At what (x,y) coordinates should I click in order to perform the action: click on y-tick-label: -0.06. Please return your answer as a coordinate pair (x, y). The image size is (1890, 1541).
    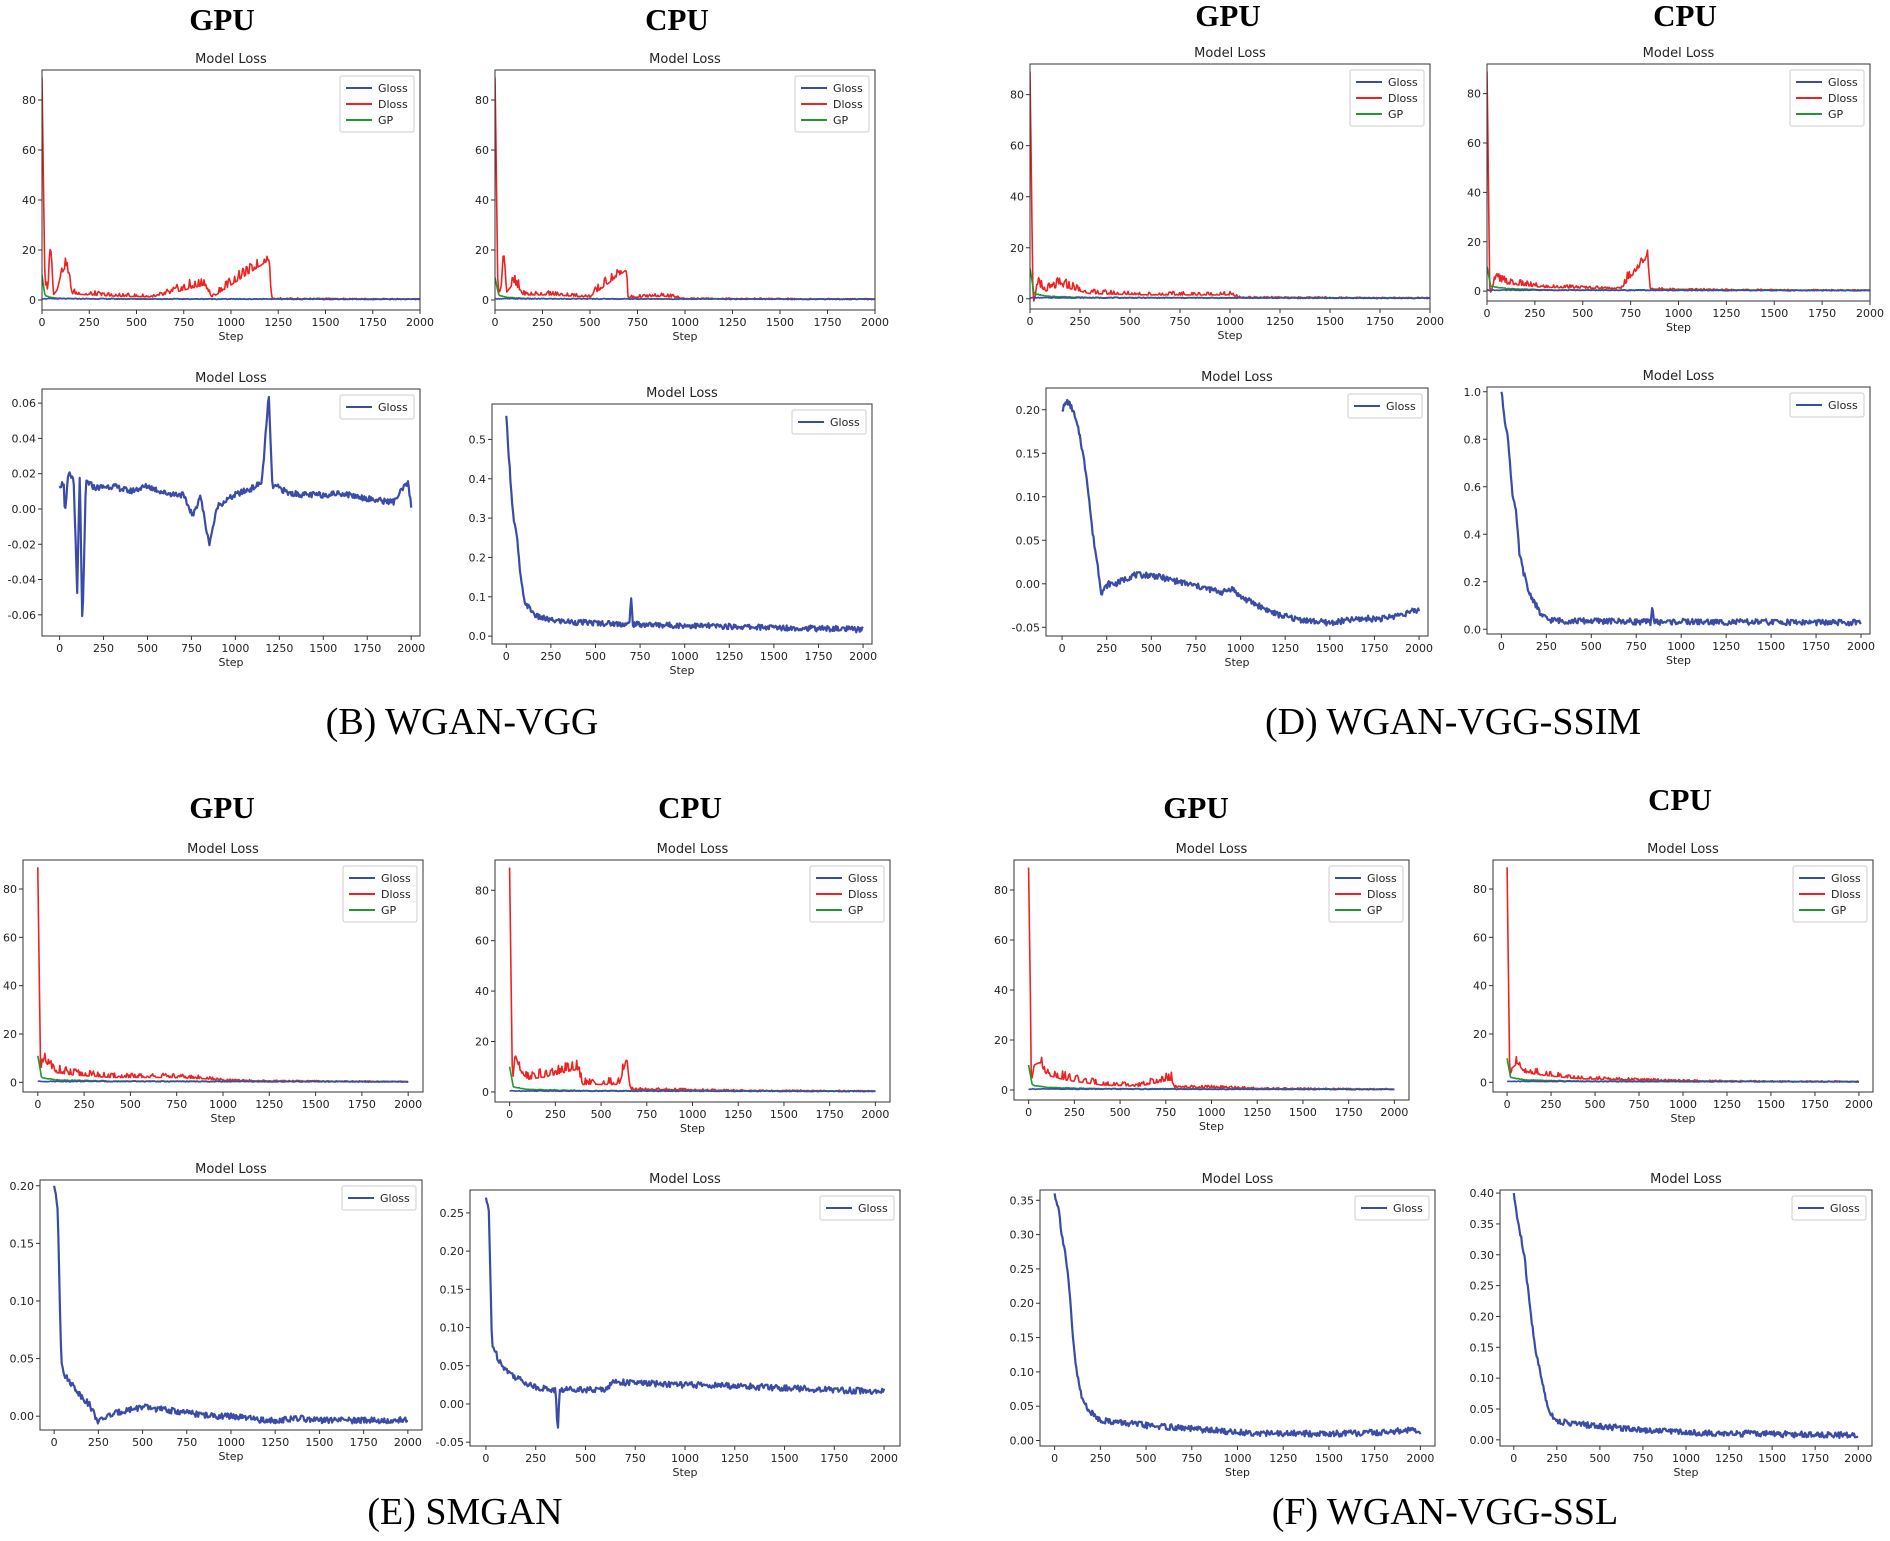
    Looking at the image, I should click on (22, 615).